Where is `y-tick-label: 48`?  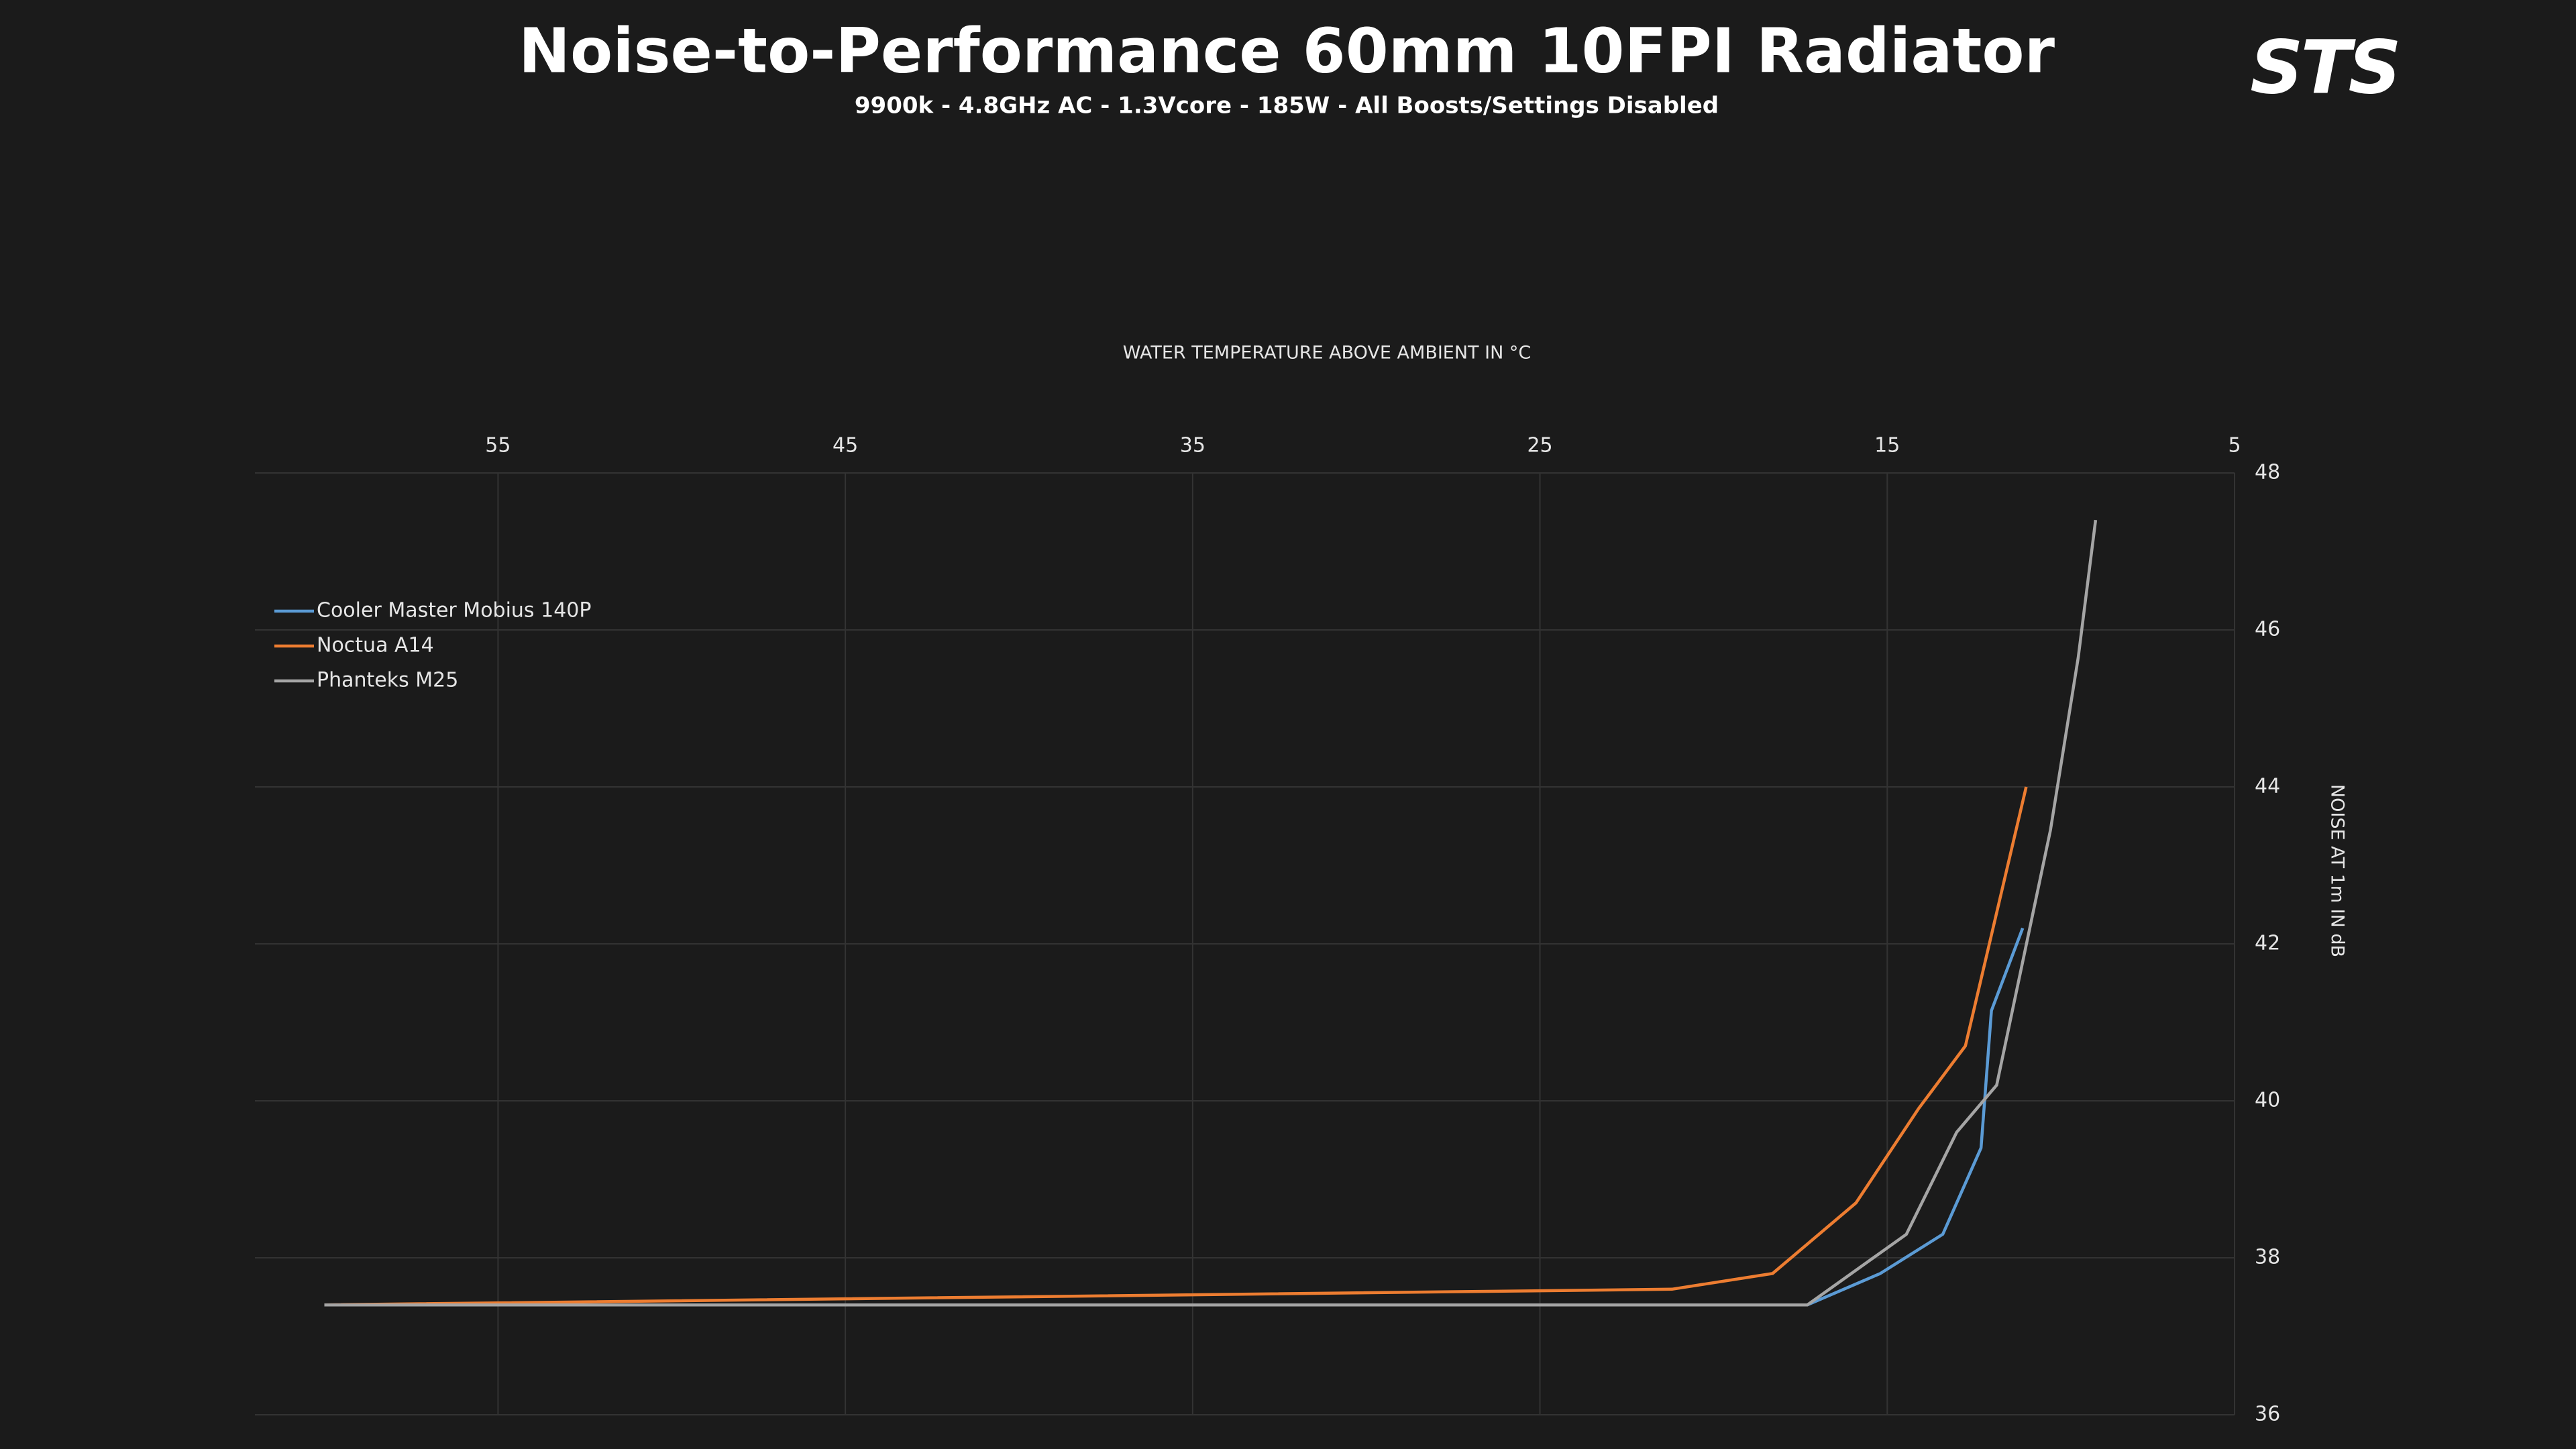
y-tick-label: 48 is located at coordinates (2267, 472).